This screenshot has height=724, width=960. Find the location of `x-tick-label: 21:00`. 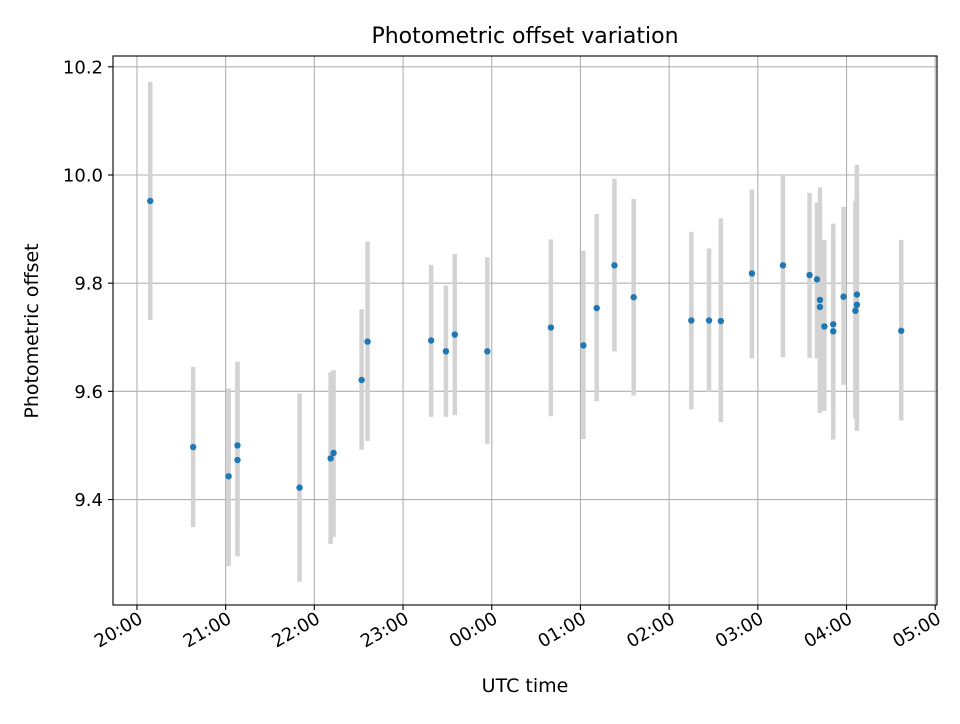

x-tick-label: 21:00 is located at coordinates (207, 630).